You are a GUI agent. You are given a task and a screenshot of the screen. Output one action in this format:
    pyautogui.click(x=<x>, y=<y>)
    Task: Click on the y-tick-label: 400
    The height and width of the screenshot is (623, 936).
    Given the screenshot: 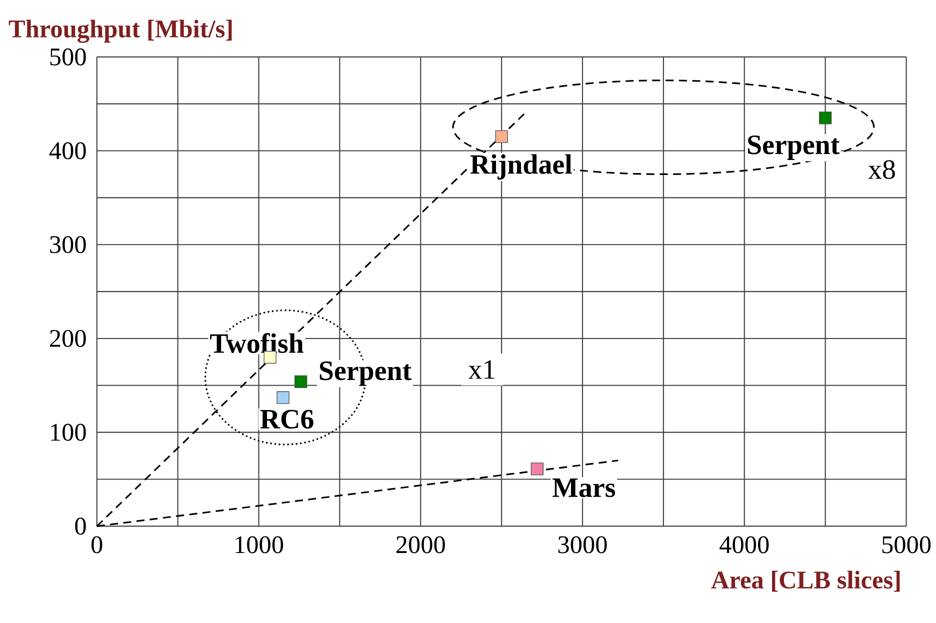 What is the action you would take?
    pyautogui.click(x=67, y=151)
    